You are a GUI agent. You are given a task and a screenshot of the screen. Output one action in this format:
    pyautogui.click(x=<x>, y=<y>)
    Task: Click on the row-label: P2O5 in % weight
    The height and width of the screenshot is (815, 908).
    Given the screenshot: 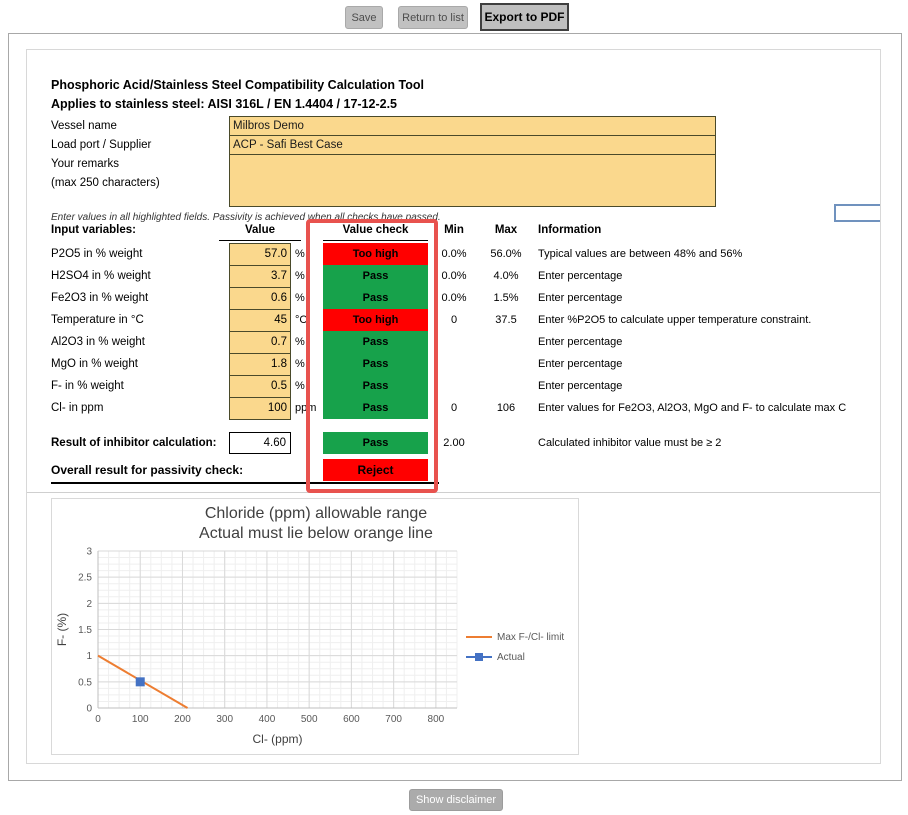 What is the action you would take?
    pyautogui.click(x=97, y=254)
    